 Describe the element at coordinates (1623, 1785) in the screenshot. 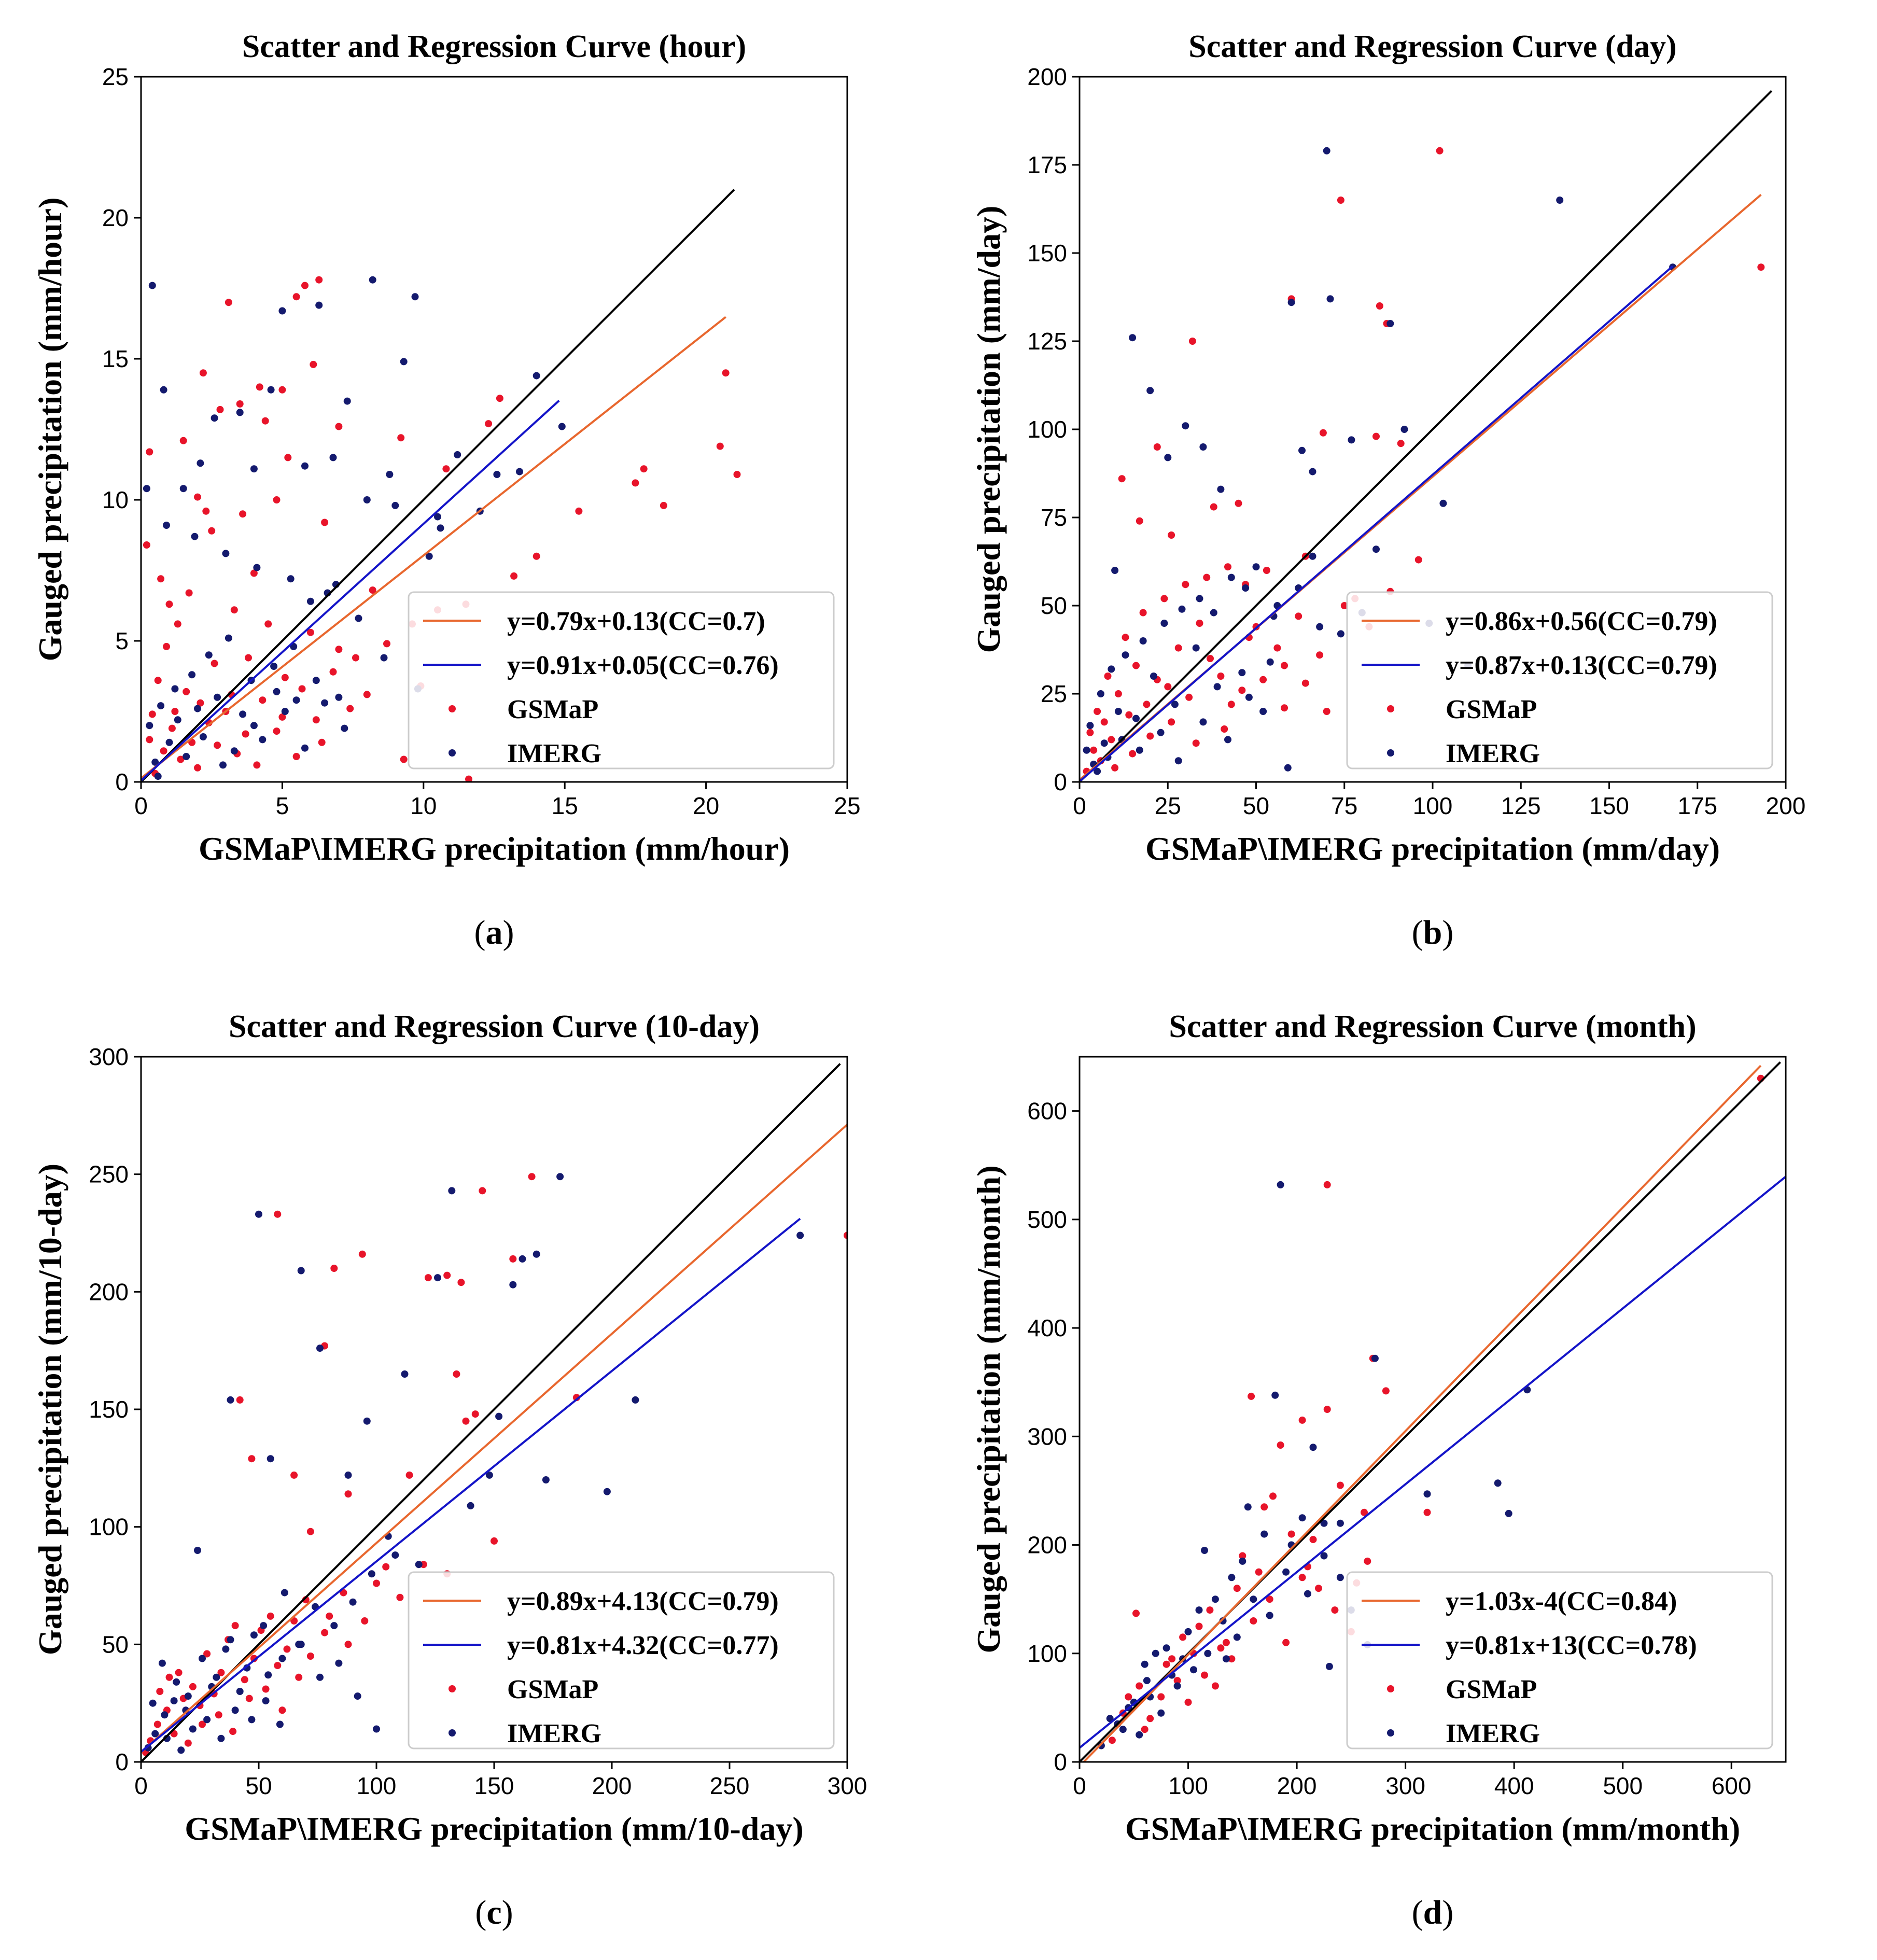

I see `x-tick-label: 500` at that location.